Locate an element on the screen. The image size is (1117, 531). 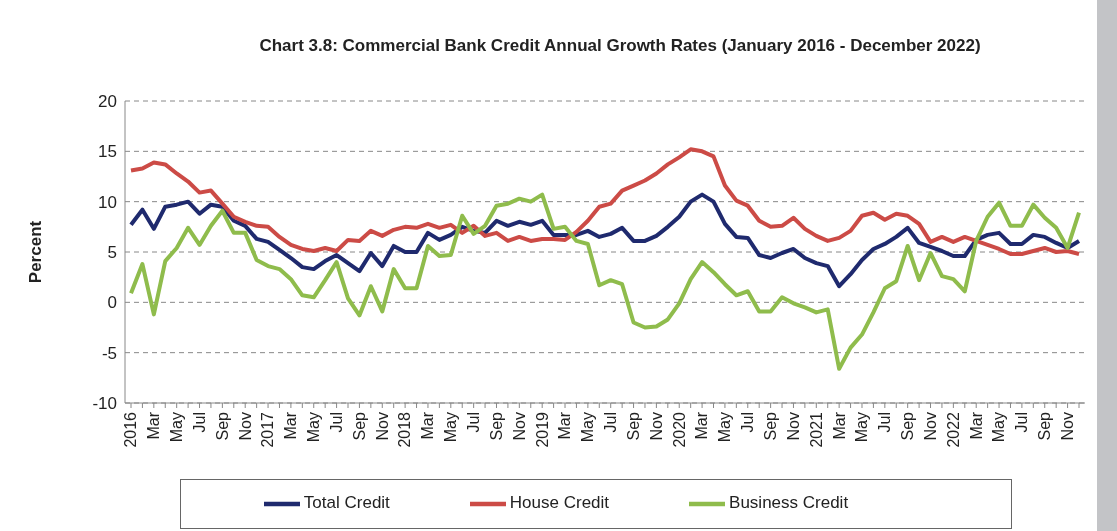
chart-title: Chart 3.8: Commercial Bank Credit Annual Growth Rates (January 2016 - December 2022) is located at coordinates (620, 46).